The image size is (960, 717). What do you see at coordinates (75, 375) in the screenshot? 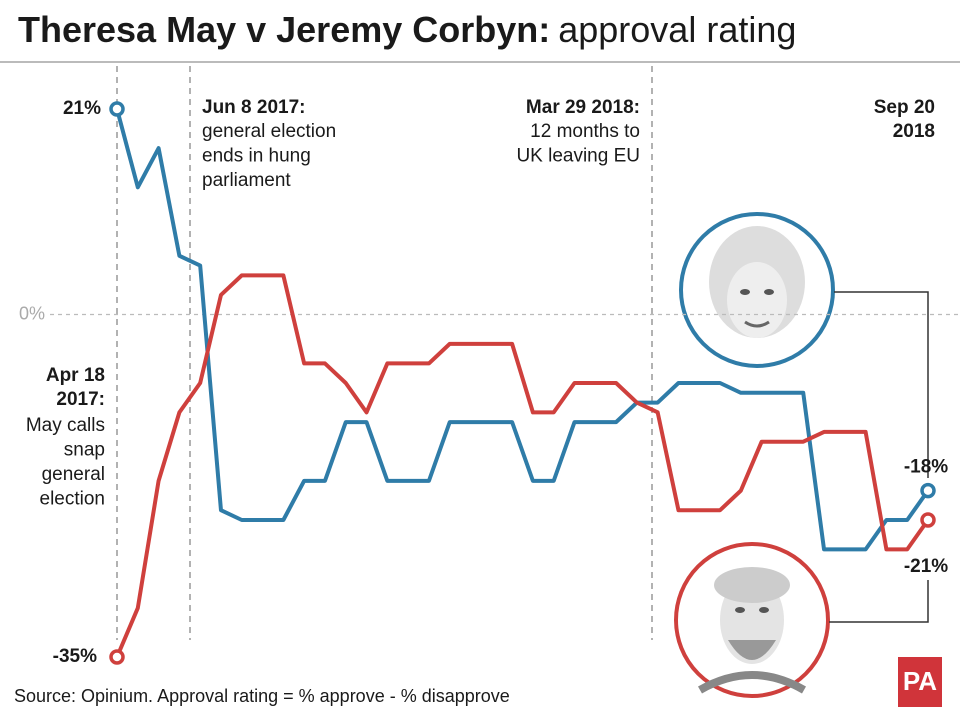
I see `annotation-date: Apr 18` at bounding box center [75, 375].